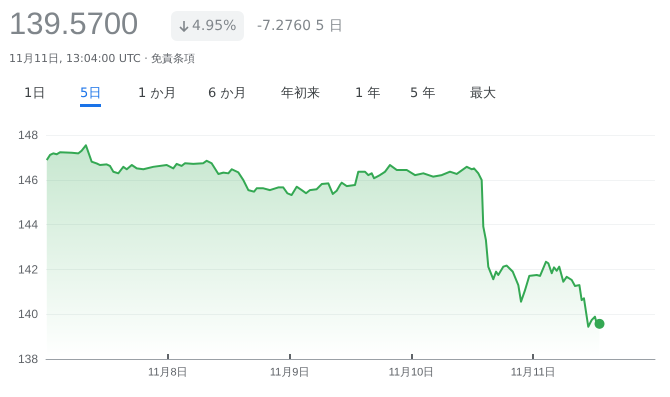  Describe the element at coordinates (300, 93) in the screenshot. I see `text: 年初来` at that location.